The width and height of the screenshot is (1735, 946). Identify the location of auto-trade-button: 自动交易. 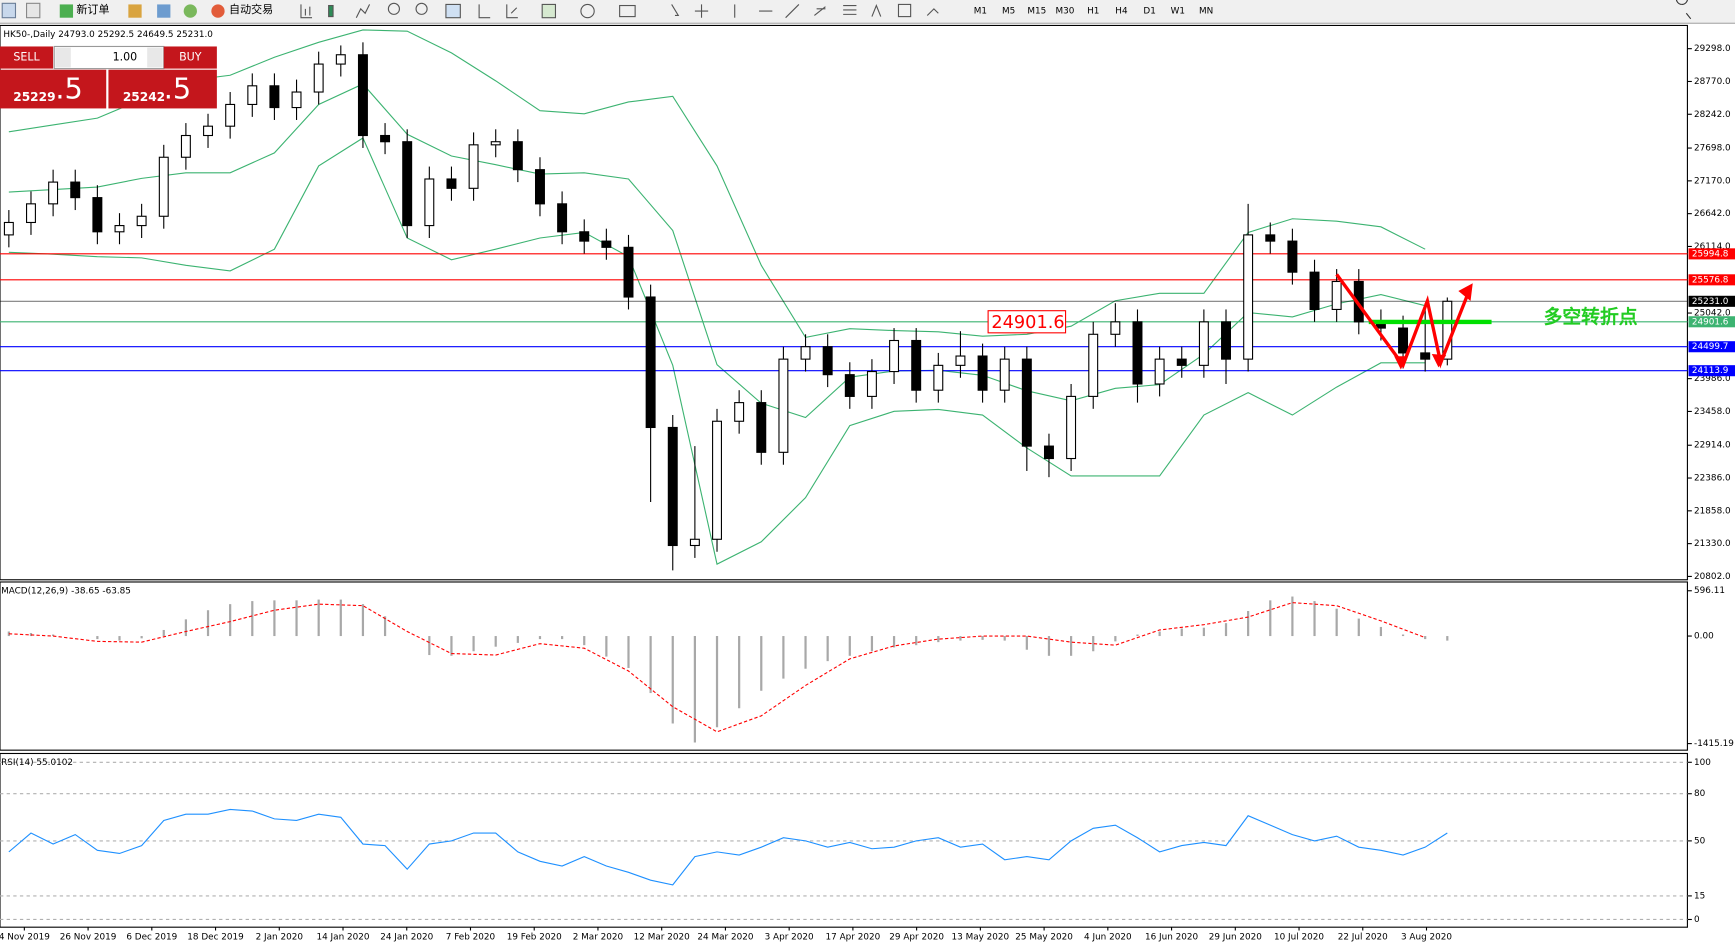
(251, 9).